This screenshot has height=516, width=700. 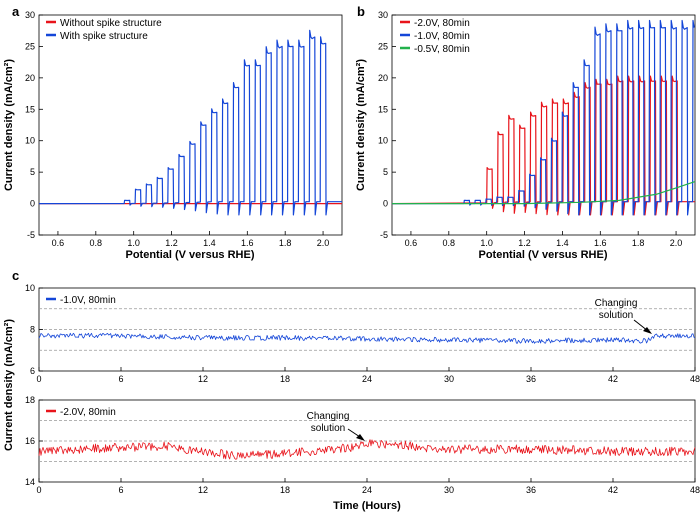 I want to click on panel-letter-a: a, so click(x=16, y=11).